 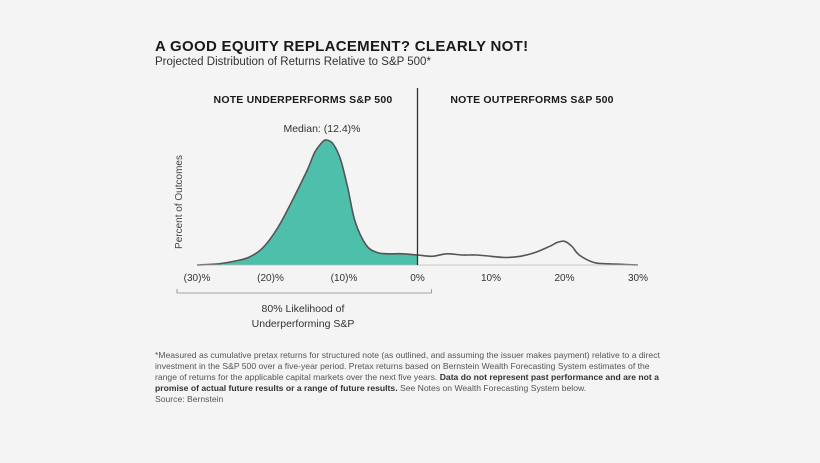 I want to click on underperform-bracket, so click(x=304, y=291).